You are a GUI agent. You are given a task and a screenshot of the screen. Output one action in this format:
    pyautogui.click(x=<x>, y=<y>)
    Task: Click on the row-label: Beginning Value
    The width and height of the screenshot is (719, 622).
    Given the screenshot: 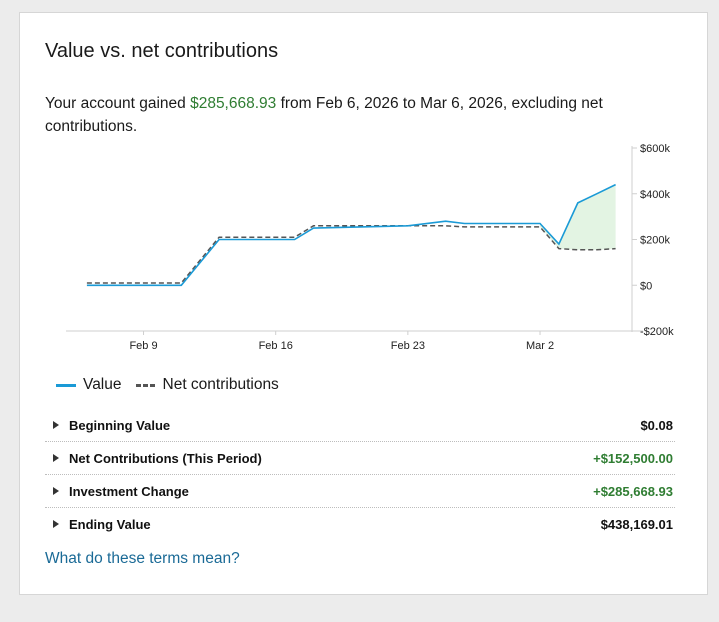 What is the action you would take?
    pyautogui.click(x=120, y=425)
    